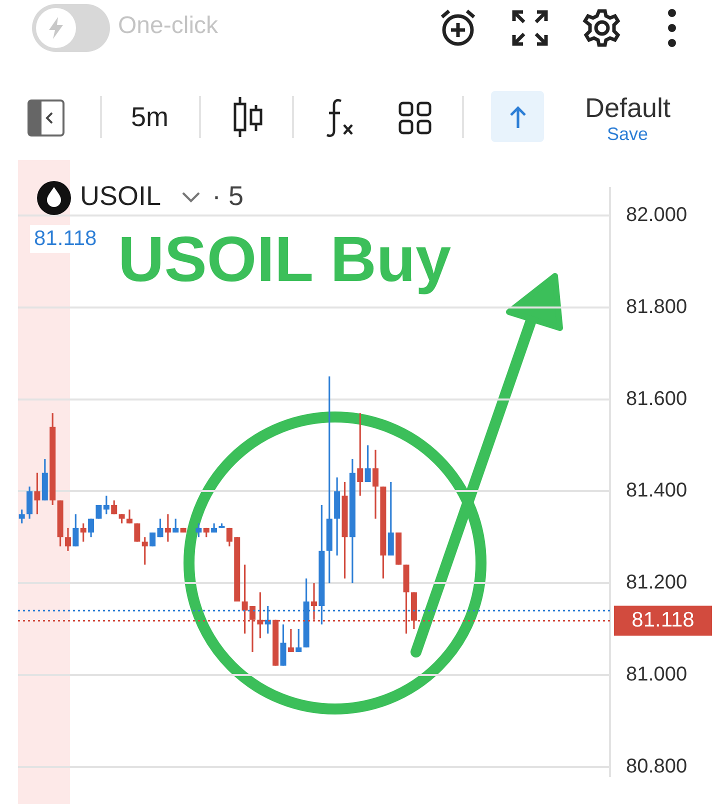 The height and width of the screenshot is (804, 720). I want to click on chart-title: USOIL, so click(121, 196).